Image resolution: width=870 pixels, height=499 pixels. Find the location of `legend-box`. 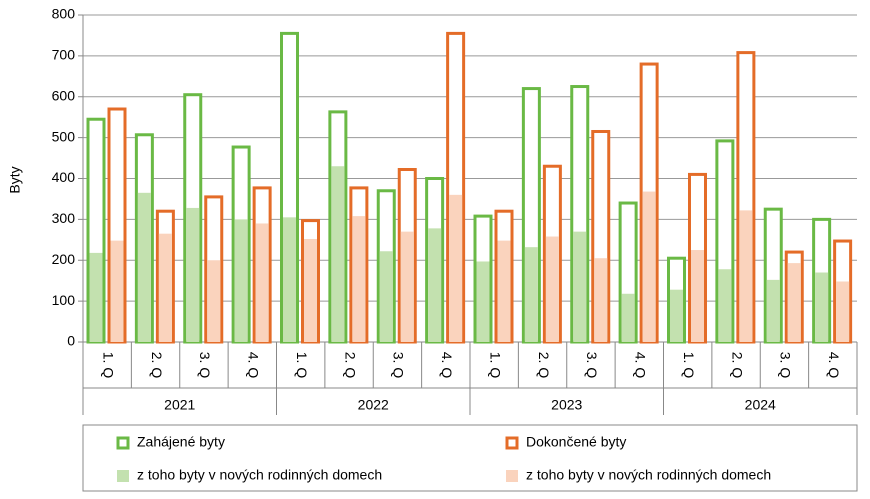

legend-box is located at coordinates (470, 458).